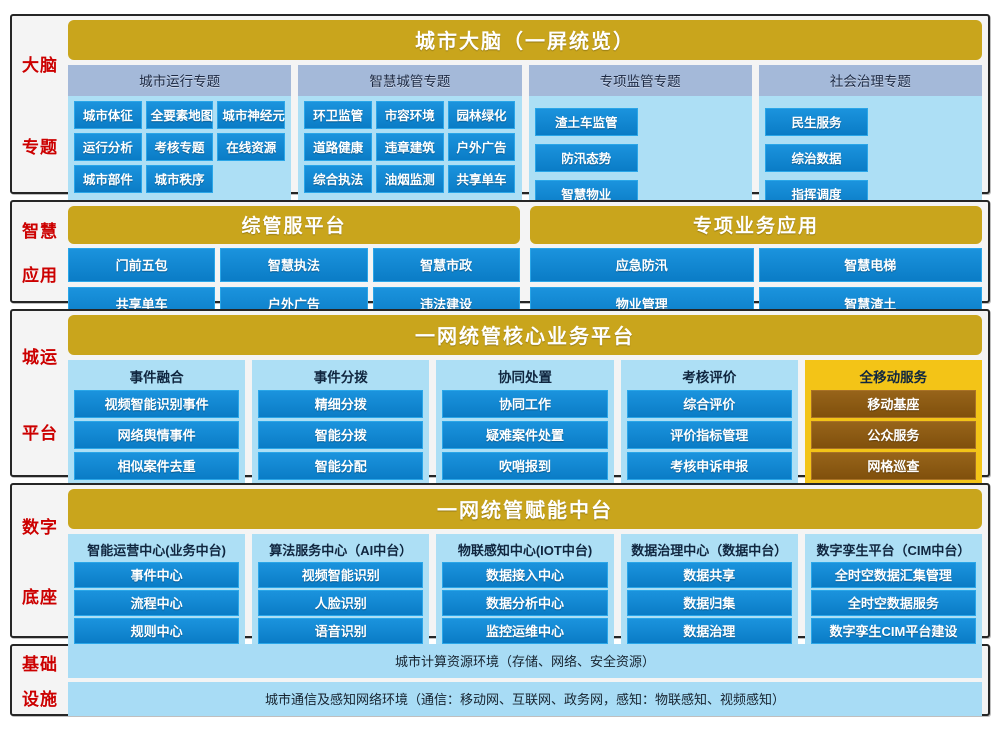 The image size is (1000, 750). I want to click on chip: 城市部件, so click(108, 179).